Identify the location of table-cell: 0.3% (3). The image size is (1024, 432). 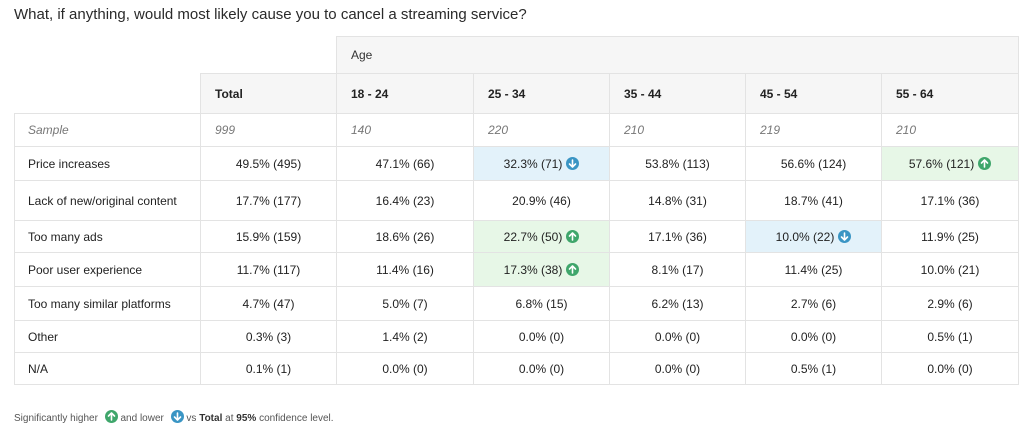
(268, 336).